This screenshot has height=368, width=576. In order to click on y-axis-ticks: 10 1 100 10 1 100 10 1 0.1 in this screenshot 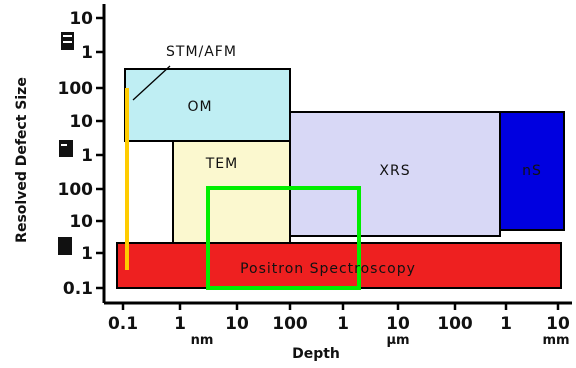, I will do `click(81, 154)`.